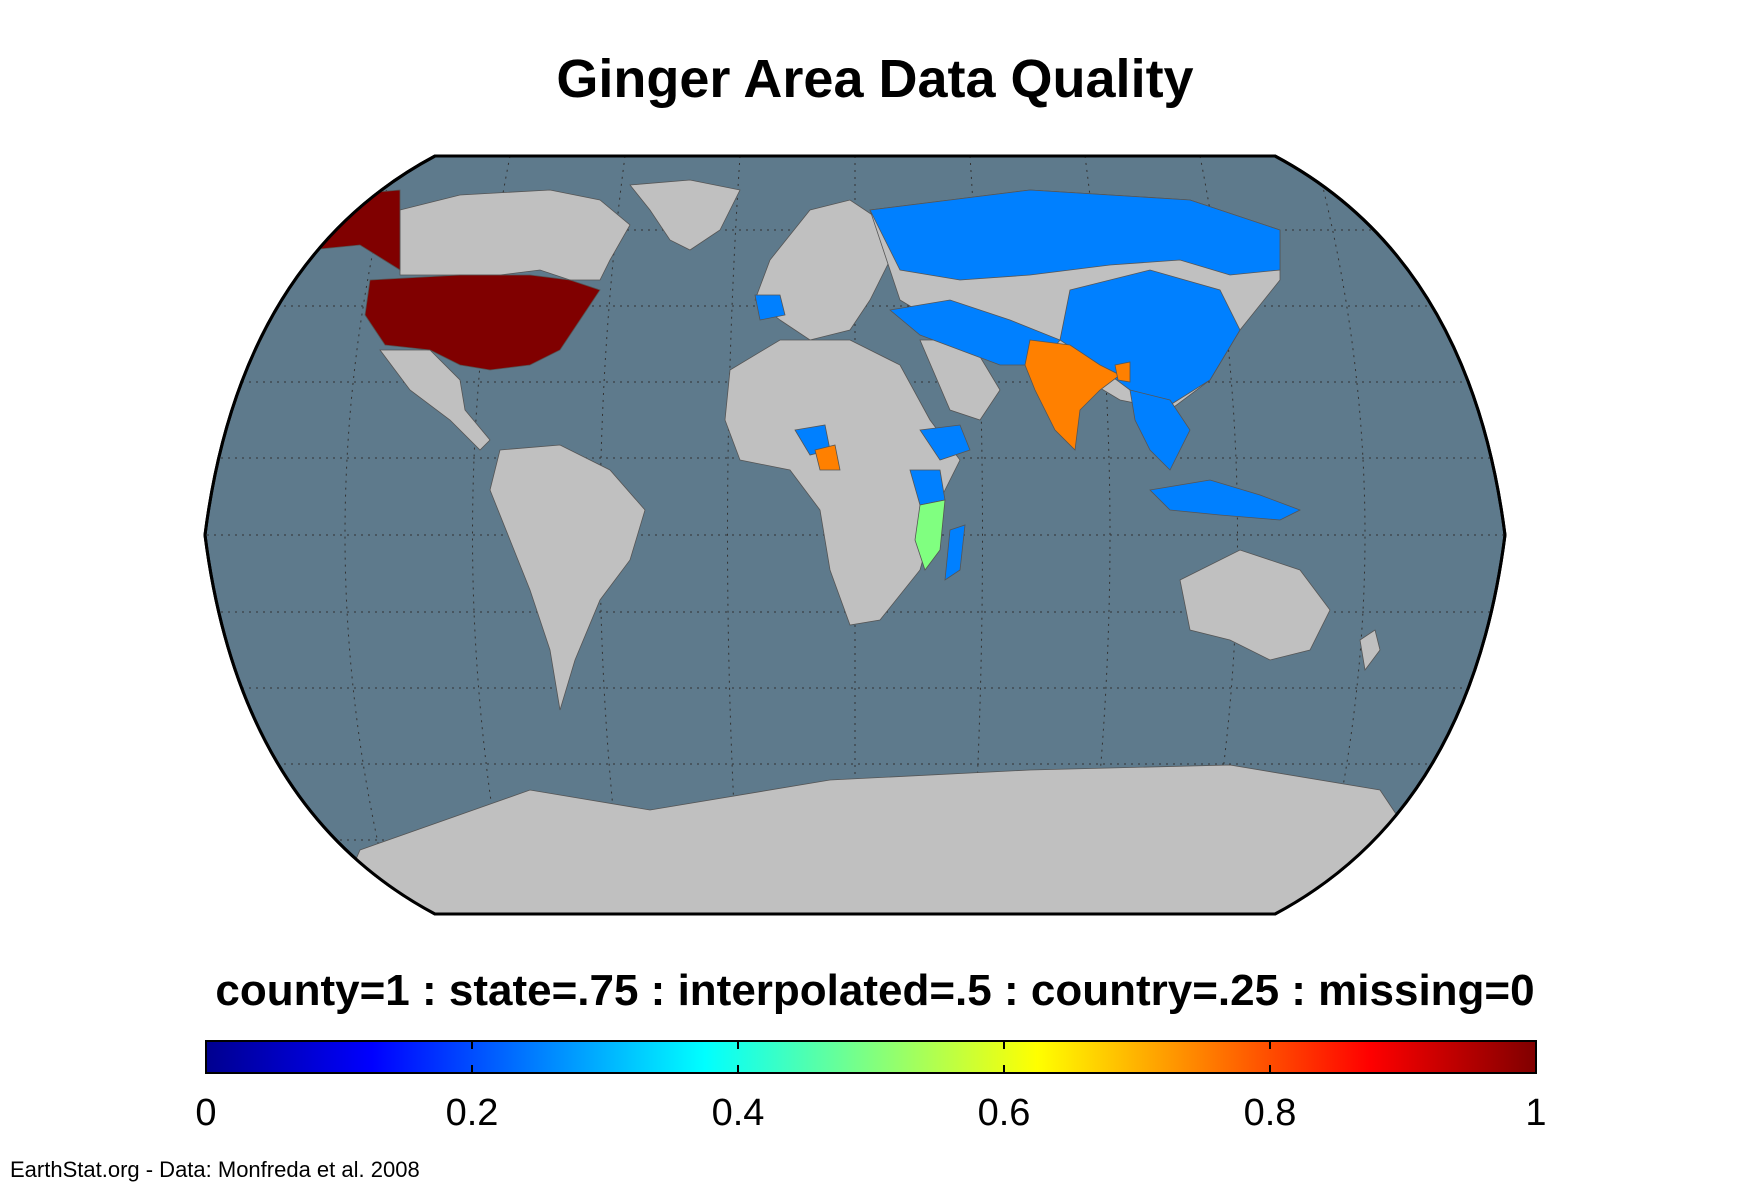 This screenshot has width=1750, height=1188. Describe the element at coordinates (738, 1113) in the screenshot. I see `colorbar-tick-label: 0.4` at that location.